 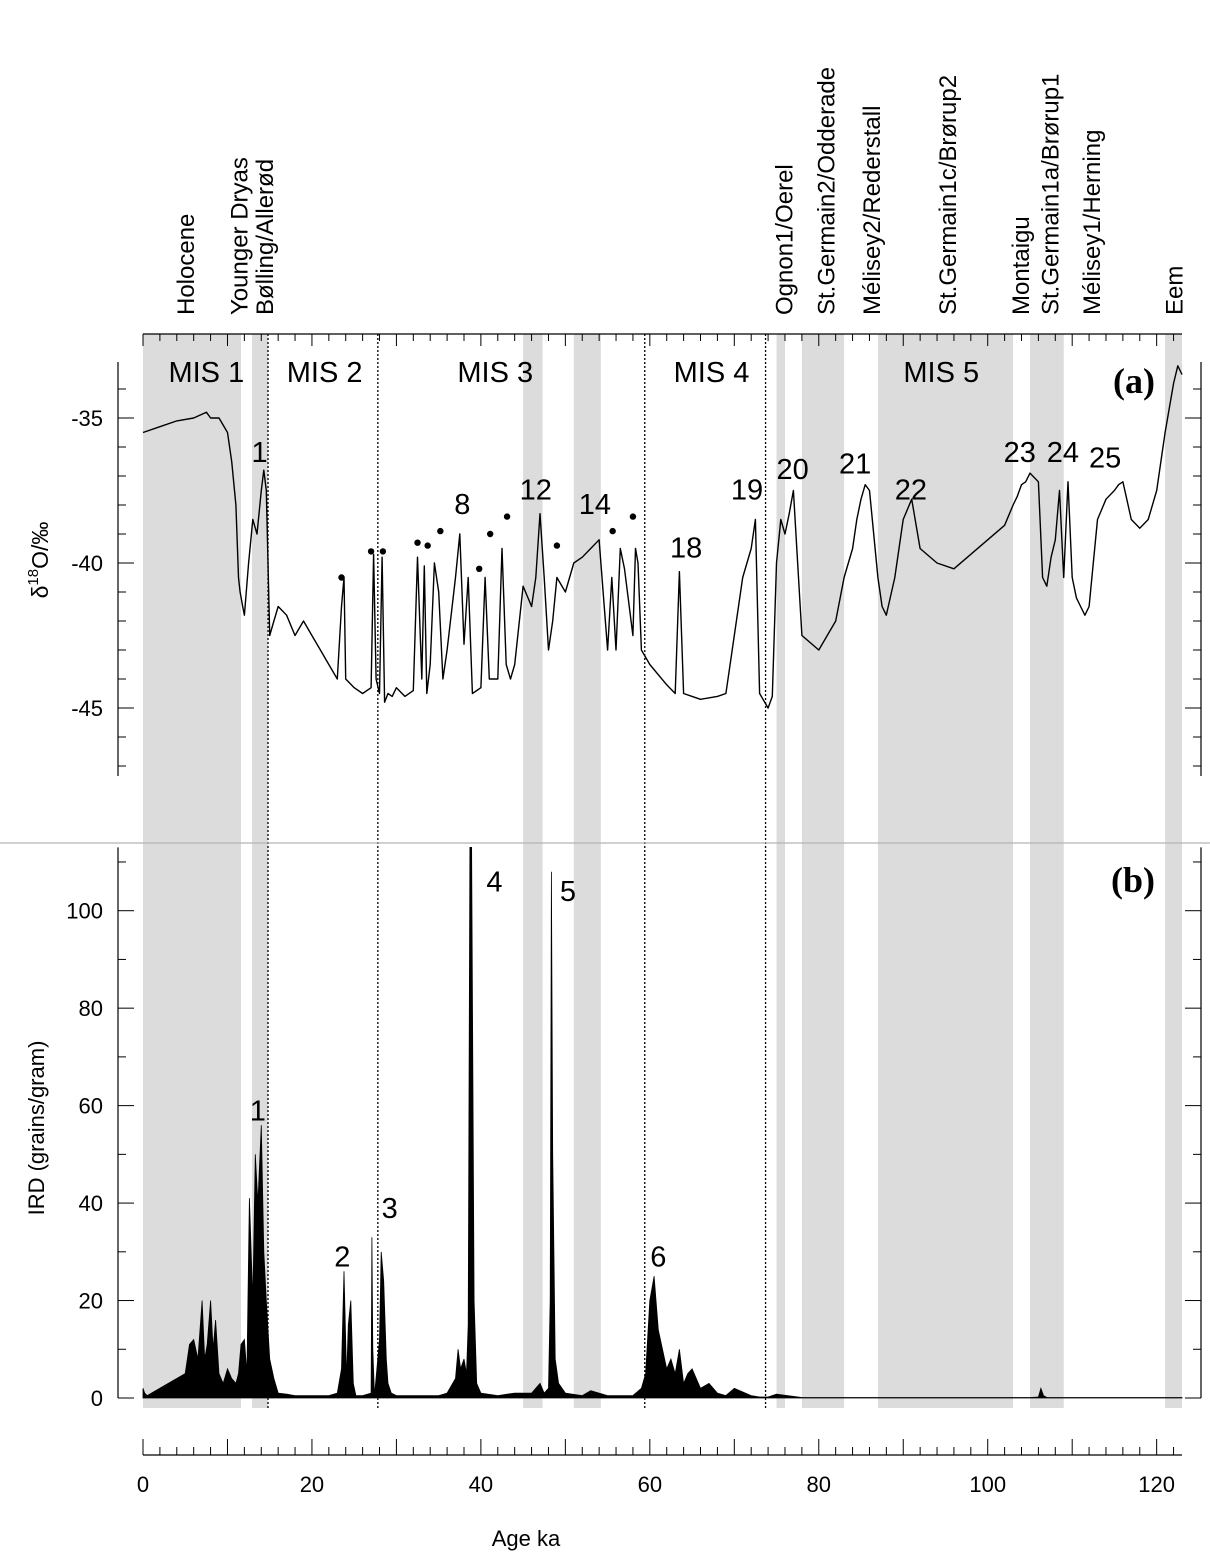 What do you see at coordinates (91, 1008) in the screenshot?
I see `panel-b-y-tick-label: 80` at bounding box center [91, 1008].